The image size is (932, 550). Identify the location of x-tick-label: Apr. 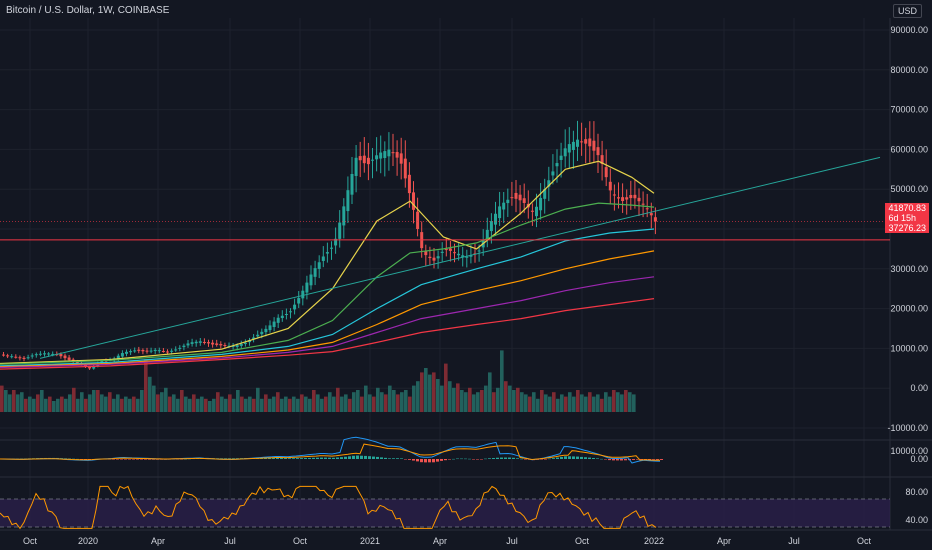
(724, 541).